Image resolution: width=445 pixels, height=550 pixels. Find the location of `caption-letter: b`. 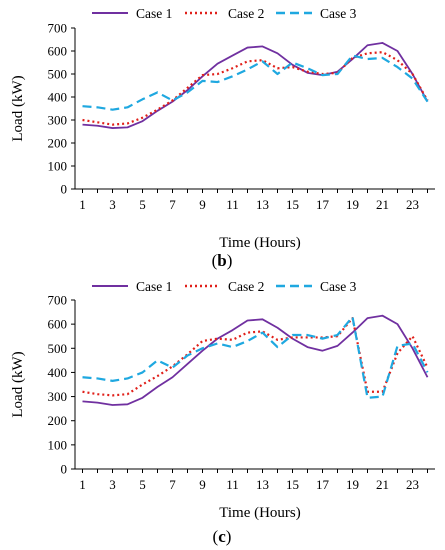

caption-letter: b is located at coordinates (221, 260).